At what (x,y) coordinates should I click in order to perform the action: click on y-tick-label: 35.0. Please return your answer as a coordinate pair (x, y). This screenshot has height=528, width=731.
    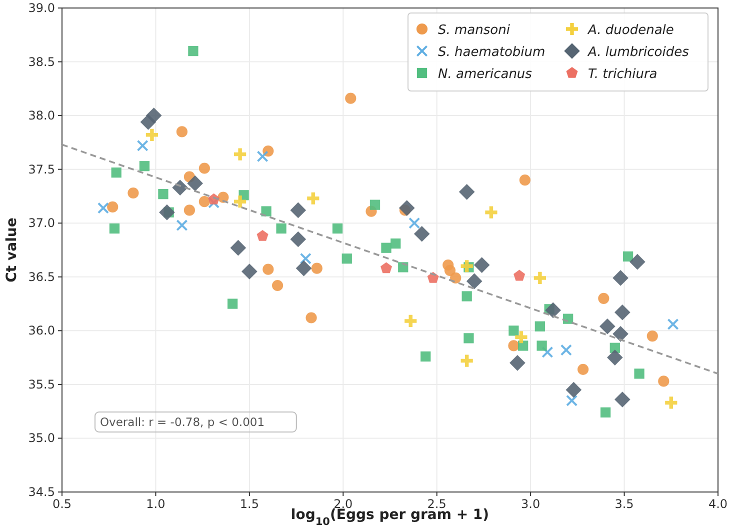
    Looking at the image, I should click on (41, 438).